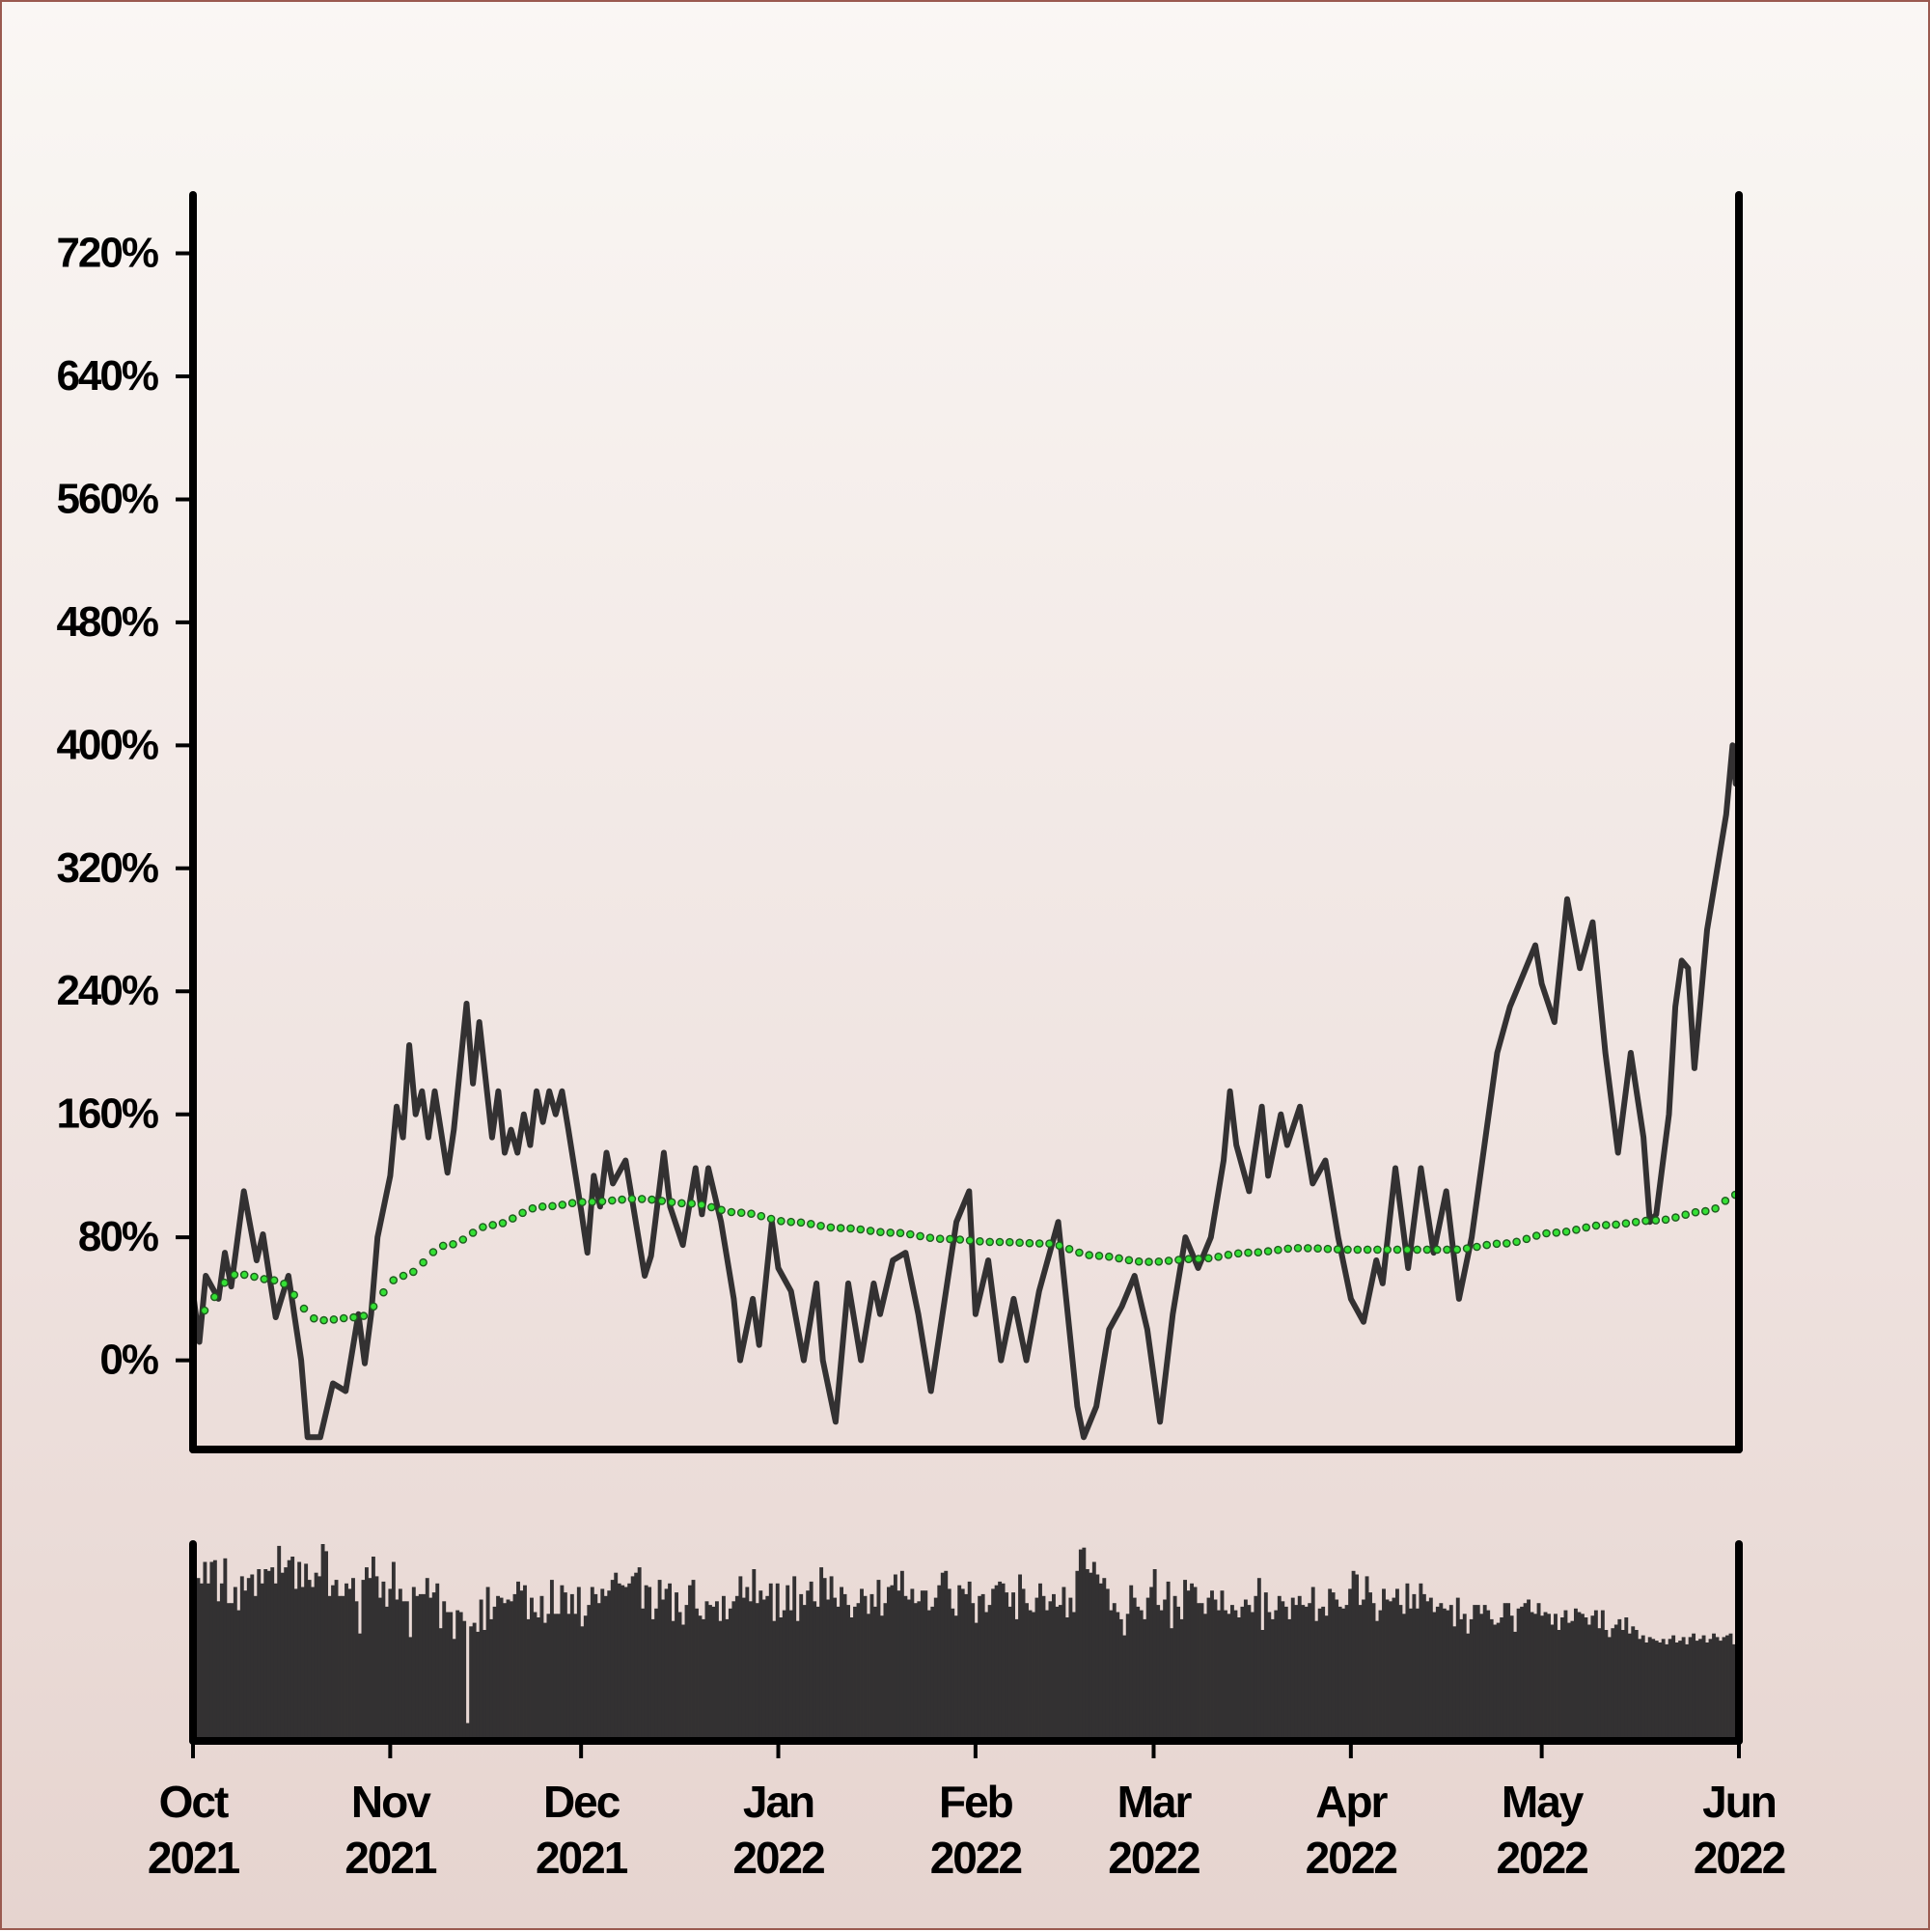  What do you see at coordinates (106, 253) in the screenshot?
I see `y-tick-label: 720%` at bounding box center [106, 253].